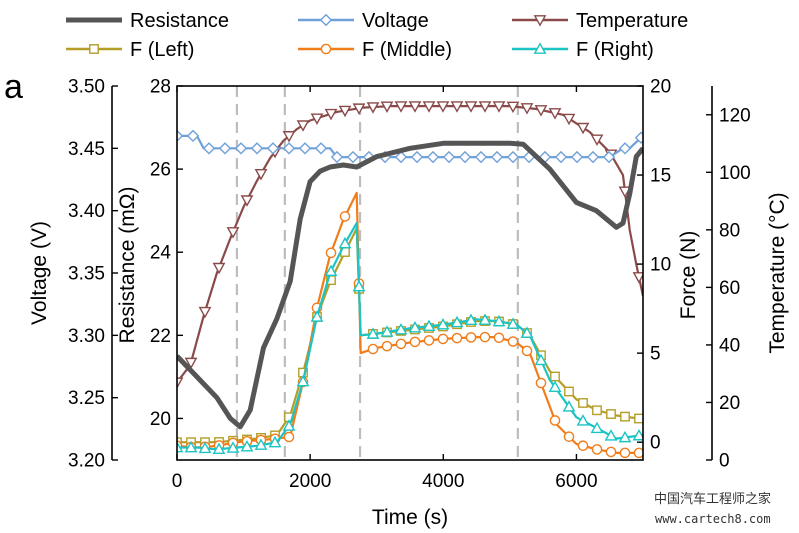 The image size is (799, 533). What do you see at coordinates (777, 272) in the screenshot?
I see `temperature-axis-label: Temperature (°C)` at bounding box center [777, 272].